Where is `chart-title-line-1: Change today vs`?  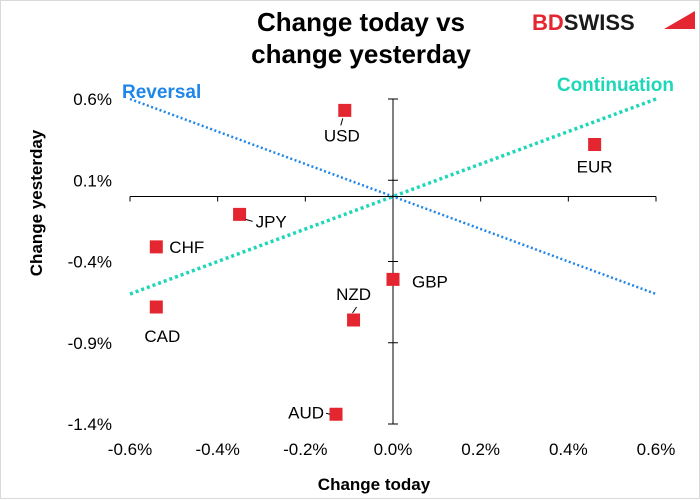 chart-title-line-1: Change today vs is located at coordinates (361, 22).